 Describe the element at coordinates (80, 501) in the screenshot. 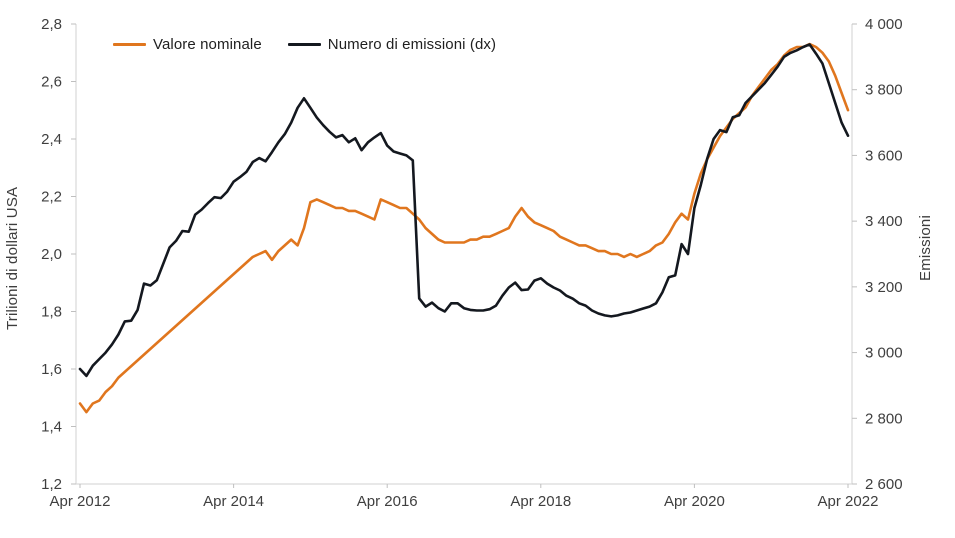

I see `x-tick-label: Apr 2012` at that location.